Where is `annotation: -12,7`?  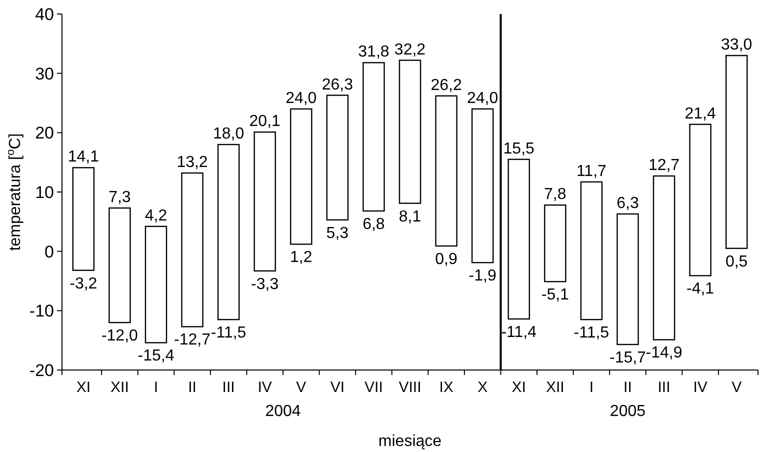
annotation: -12,7 is located at coordinates (192, 340).